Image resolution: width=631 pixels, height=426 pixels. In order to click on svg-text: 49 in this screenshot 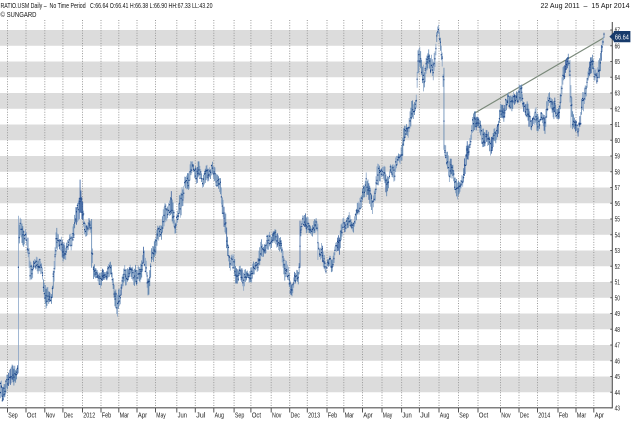, I will do `click(617, 313)`.